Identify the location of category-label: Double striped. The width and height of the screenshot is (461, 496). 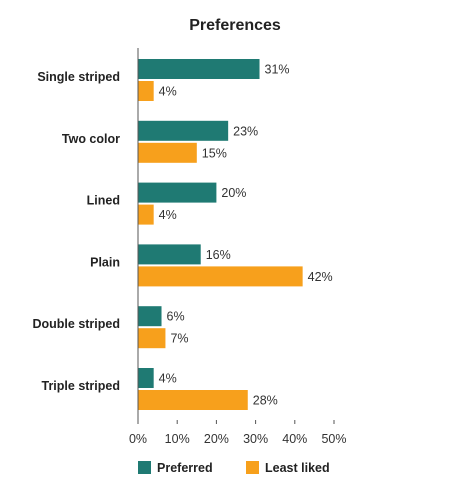
(76, 324).